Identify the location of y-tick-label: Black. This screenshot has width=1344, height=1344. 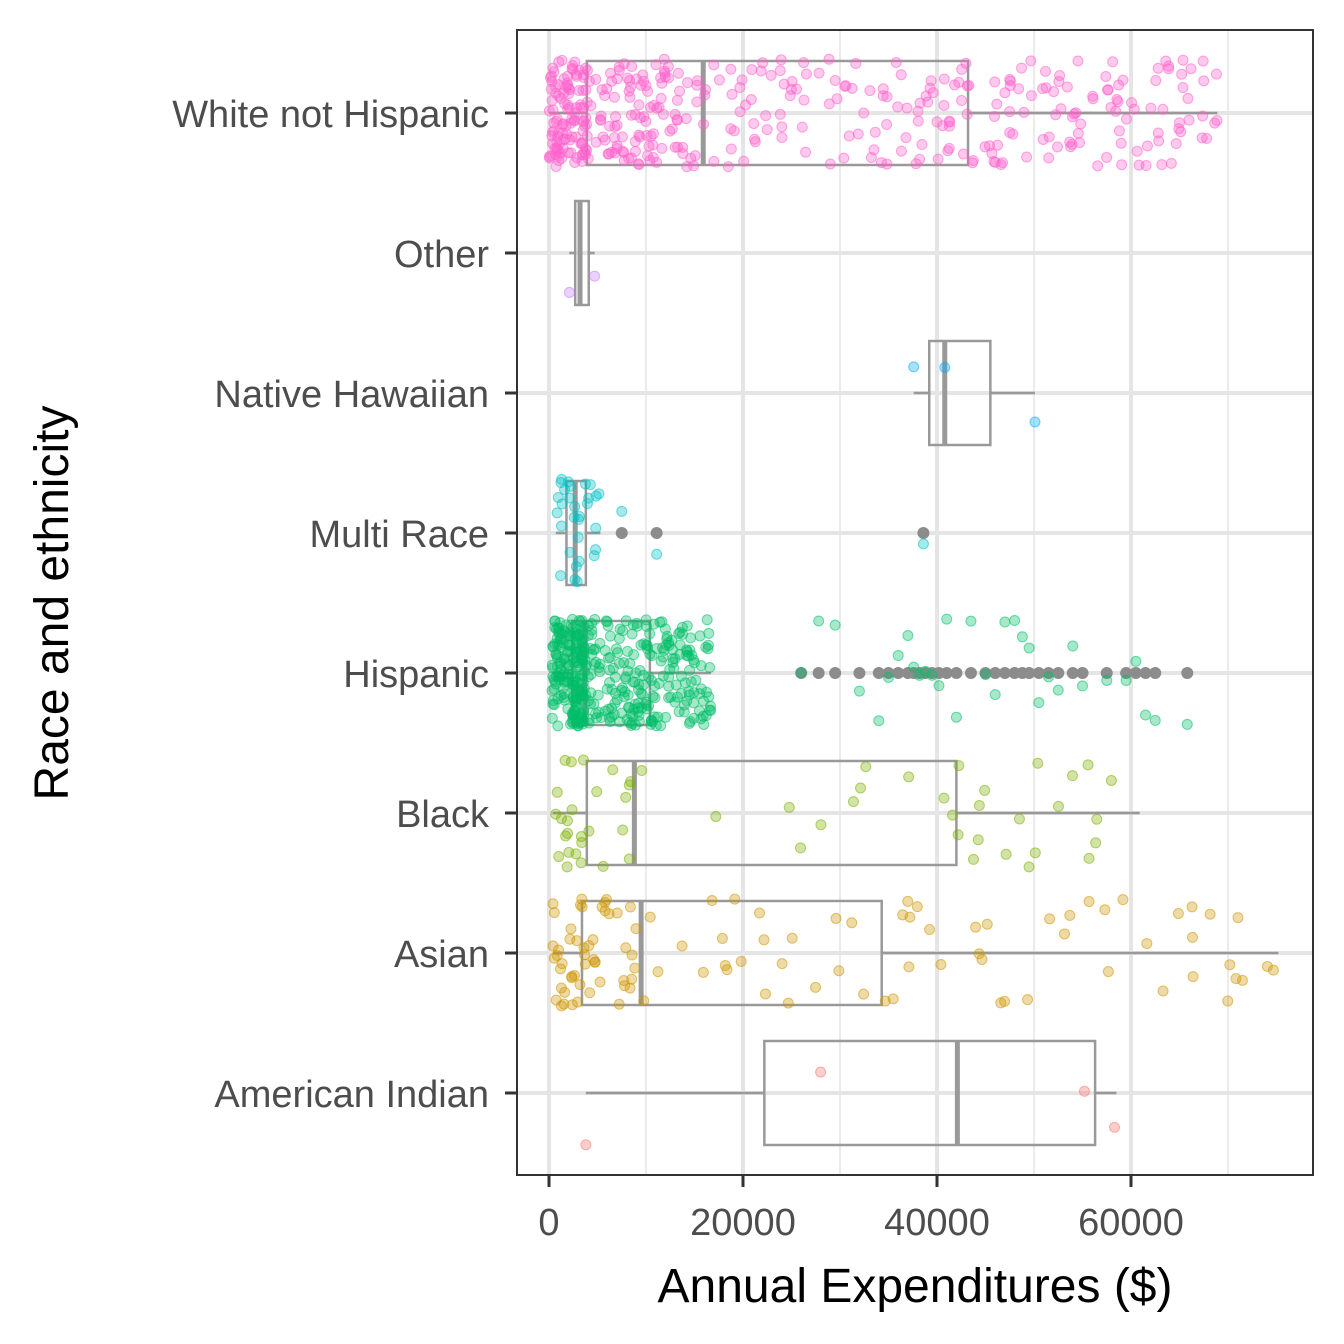
(443, 815).